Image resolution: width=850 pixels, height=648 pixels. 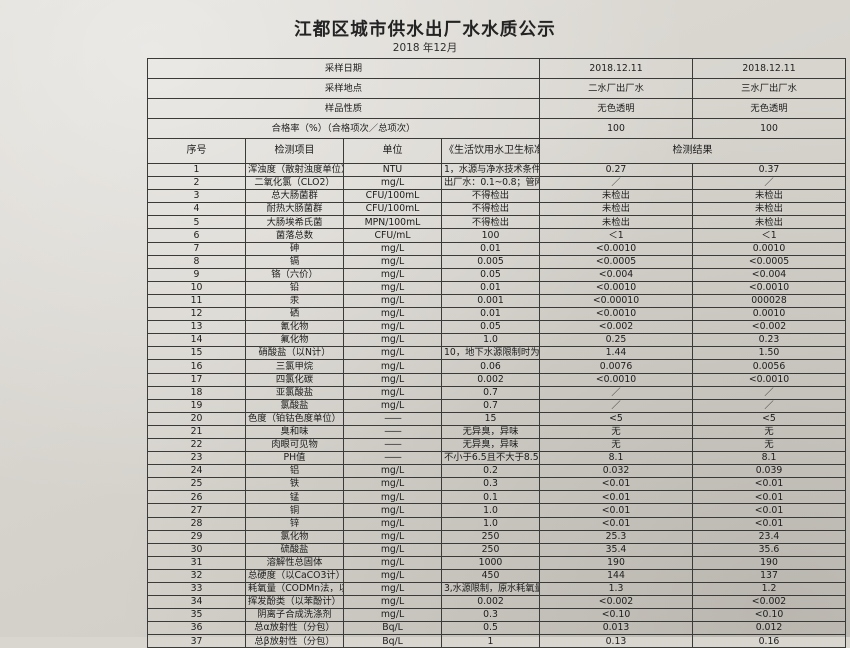 What do you see at coordinates (196, 549) in the screenshot?
I see `row-number: 30` at bounding box center [196, 549].